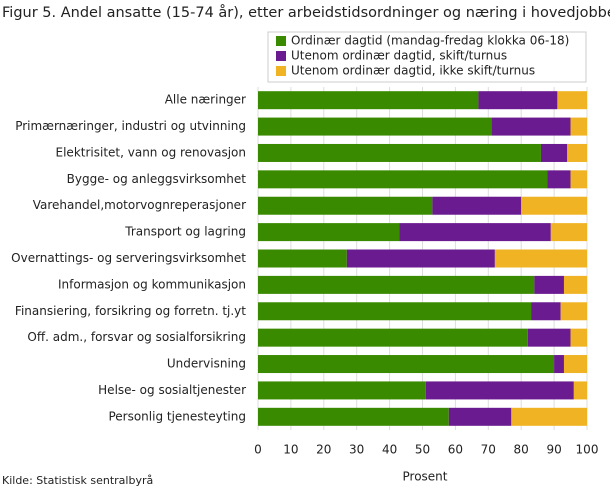  What do you see at coordinates (399, 56) in the screenshot?
I see `legend-label: Utenom ordinær dagtid, skift/turnus` at bounding box center [399, 56].